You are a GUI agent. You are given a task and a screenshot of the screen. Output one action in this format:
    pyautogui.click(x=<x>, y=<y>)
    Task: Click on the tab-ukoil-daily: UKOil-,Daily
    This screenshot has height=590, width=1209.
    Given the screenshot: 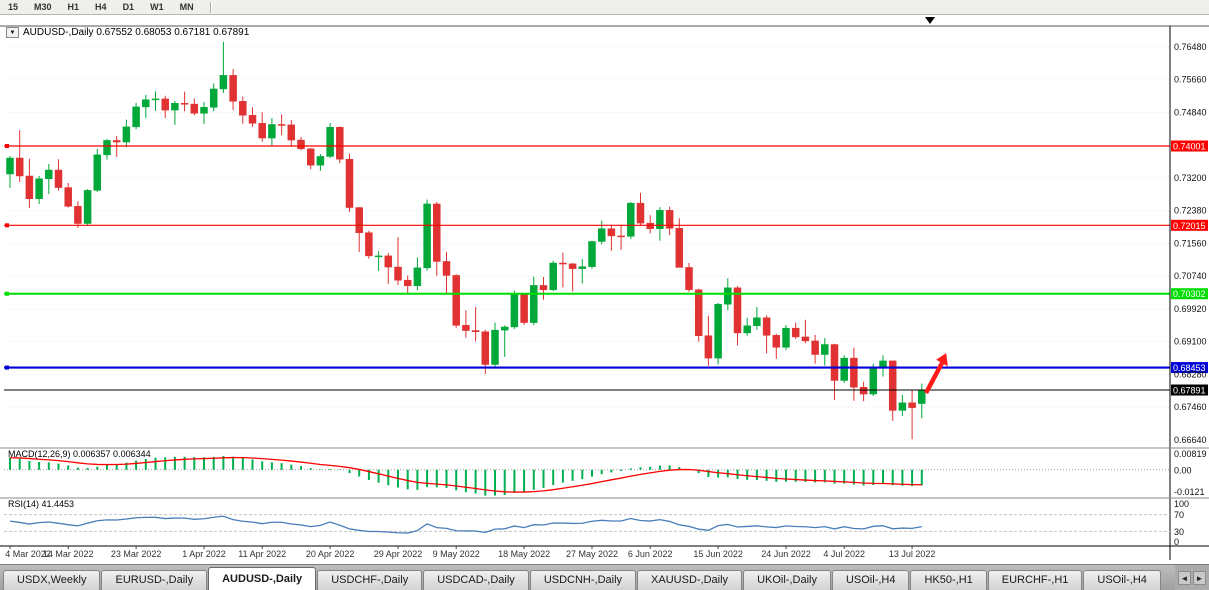 What is the action you would take?
    pyautogui.click(x=787, y=580)
    